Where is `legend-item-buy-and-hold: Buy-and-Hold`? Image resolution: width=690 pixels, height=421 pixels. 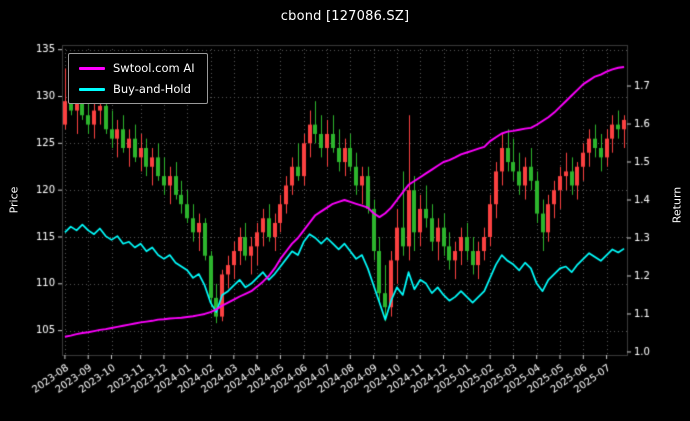 legend-item-buy-and-hold: Buy-and-Hold is located at coordinates (137, 89).